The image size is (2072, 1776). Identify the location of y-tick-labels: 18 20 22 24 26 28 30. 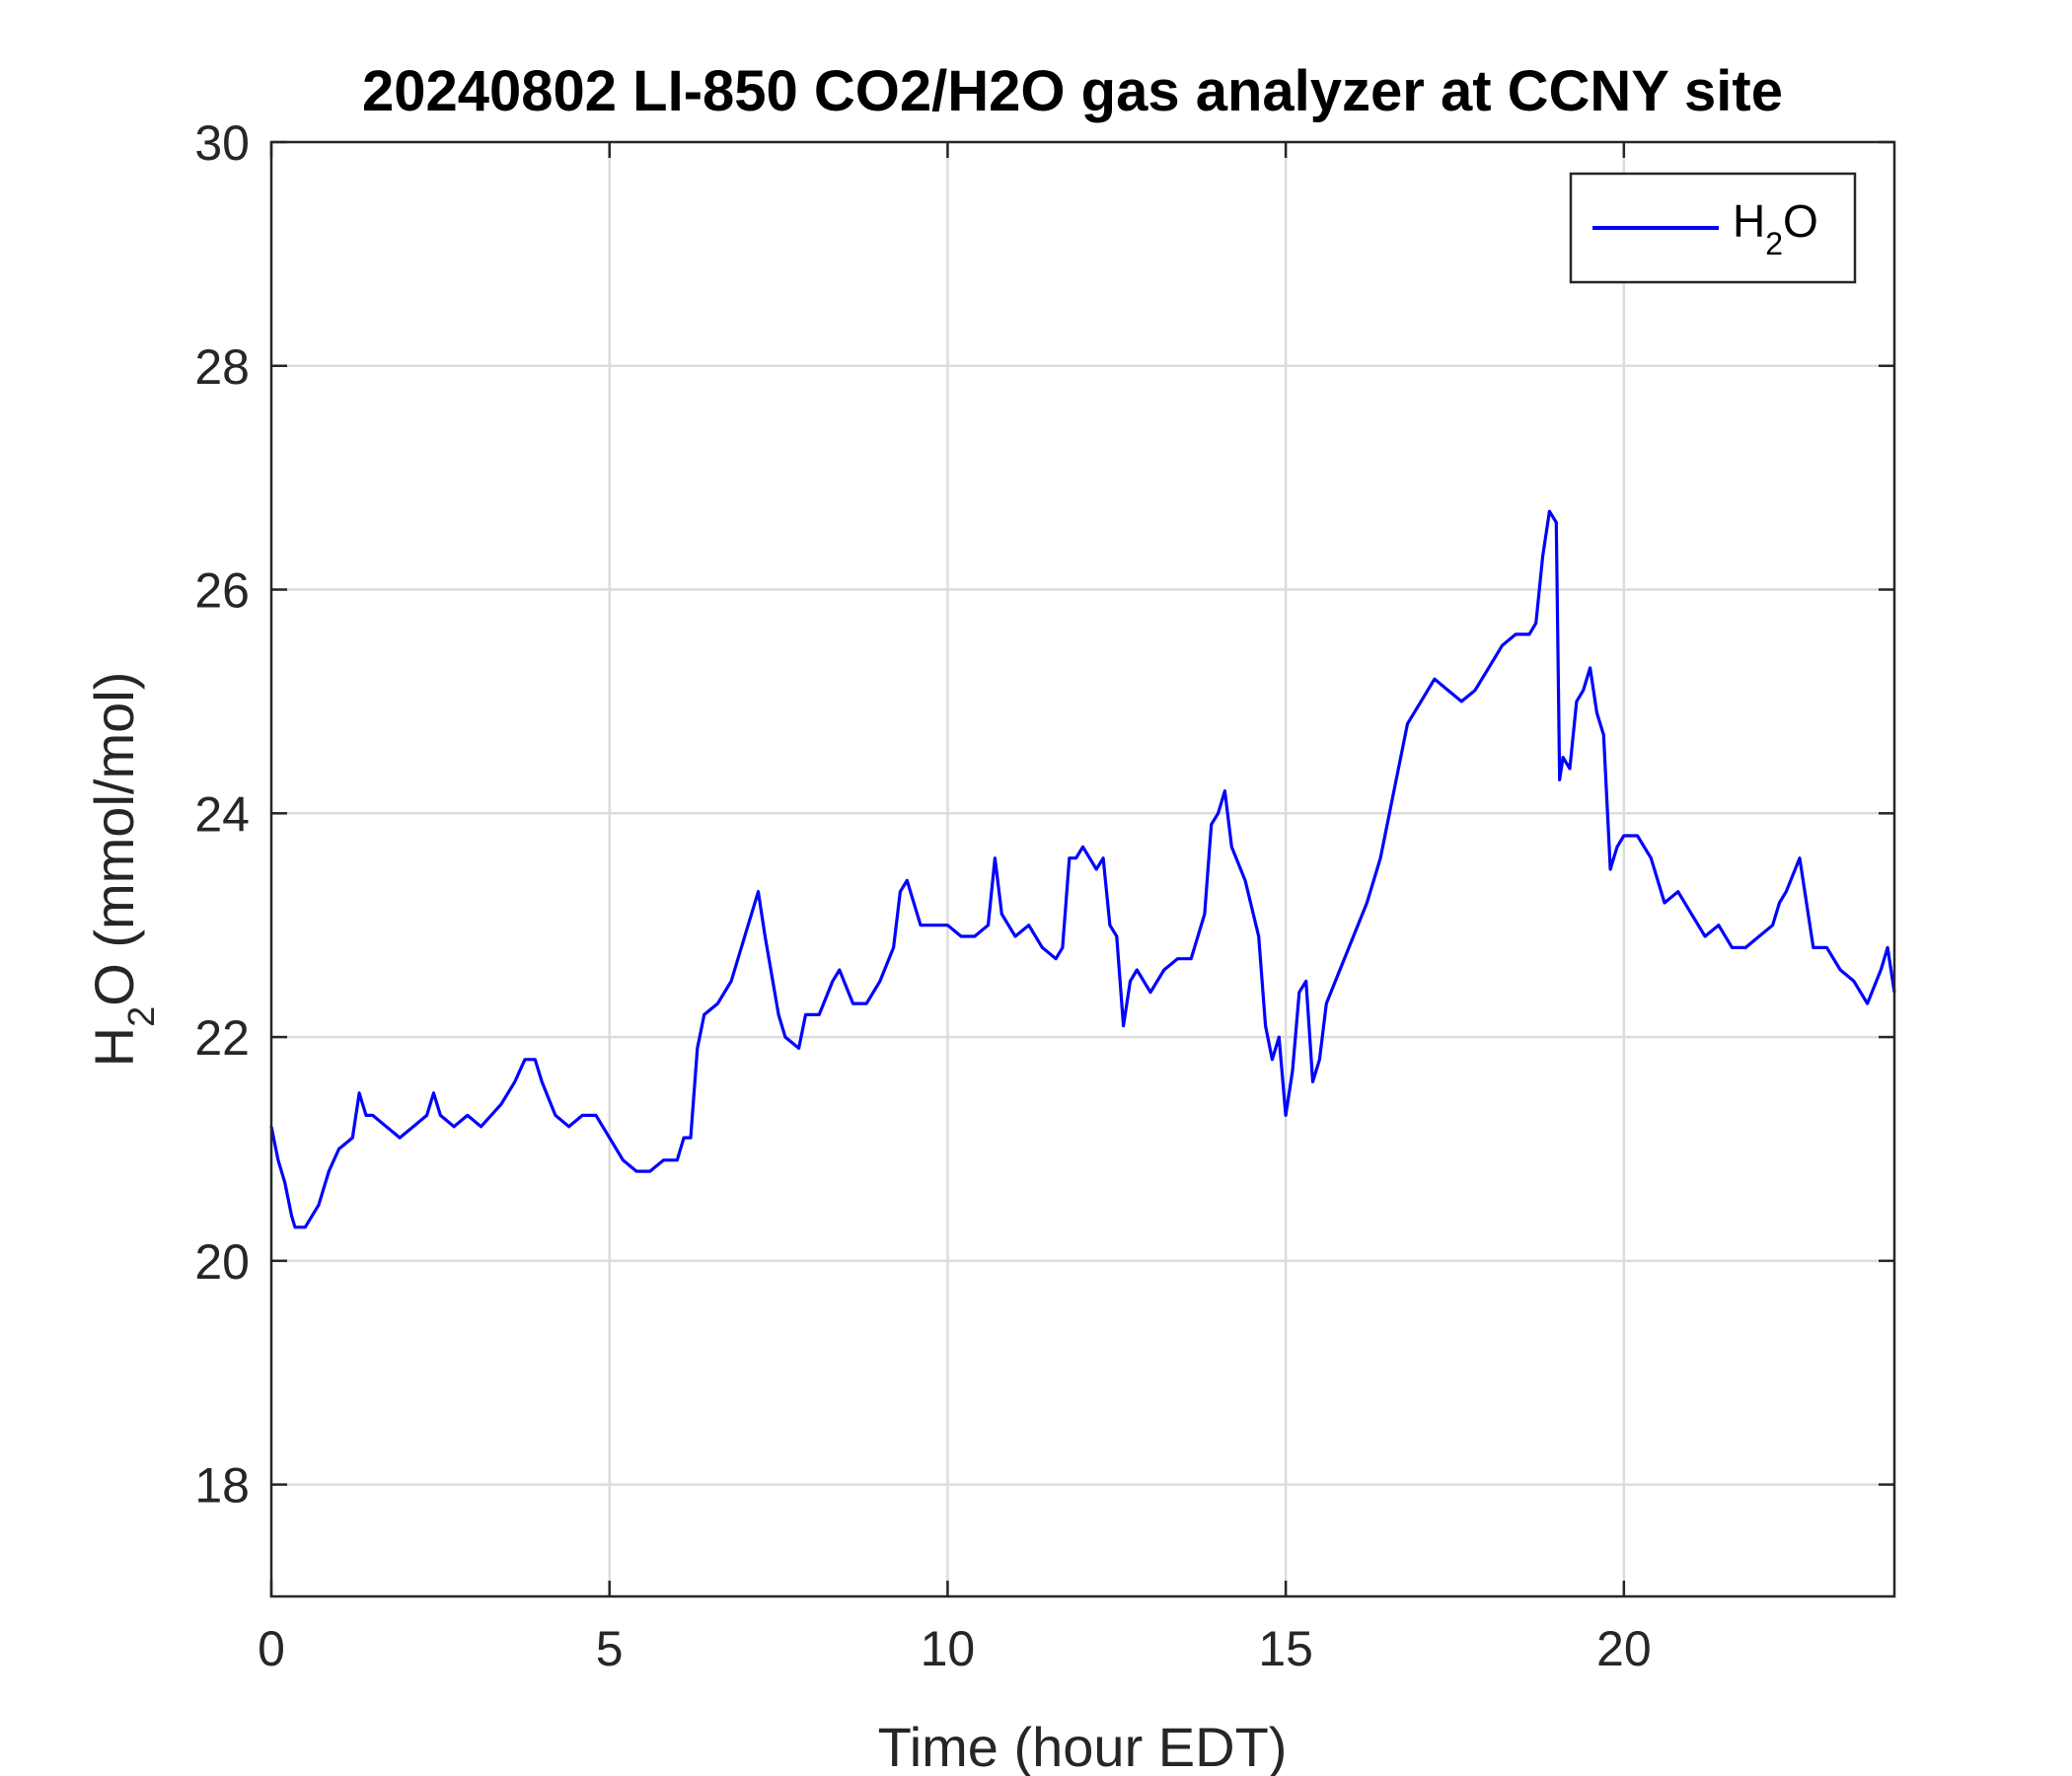
(222, 814).